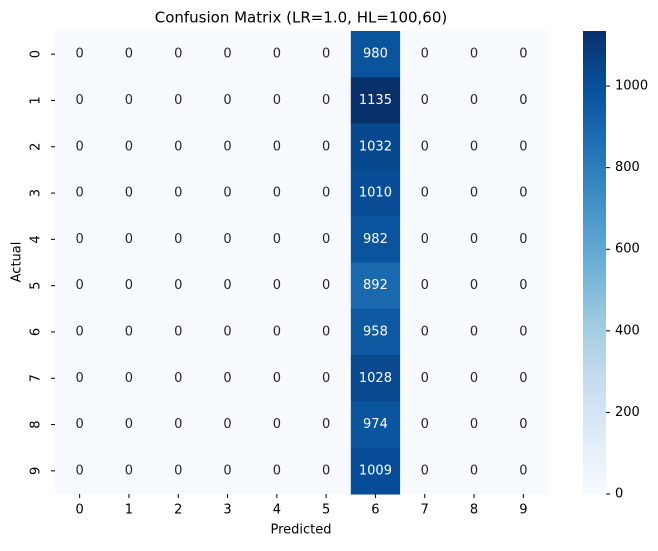 The width and height of the screenshot is (658, 551). Describe the element at coordinates (627, 249) in the screenshot. I see `colorbar-tick-label: 600` at that location.